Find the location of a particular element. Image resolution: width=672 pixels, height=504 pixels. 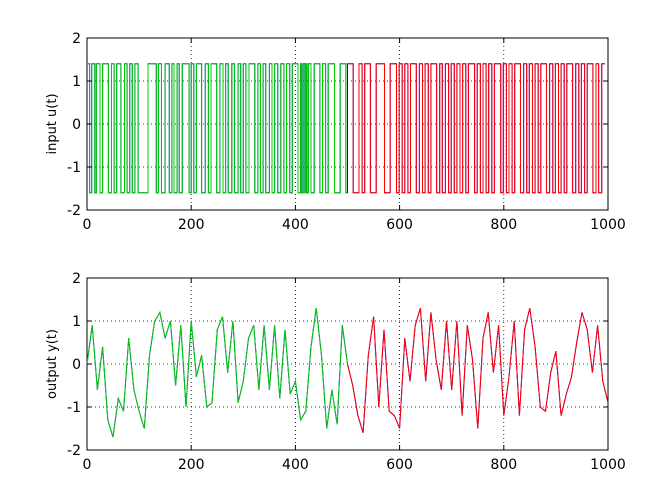

input-plot-ytick-label-1: -1 is located at coordinates (74, 168).